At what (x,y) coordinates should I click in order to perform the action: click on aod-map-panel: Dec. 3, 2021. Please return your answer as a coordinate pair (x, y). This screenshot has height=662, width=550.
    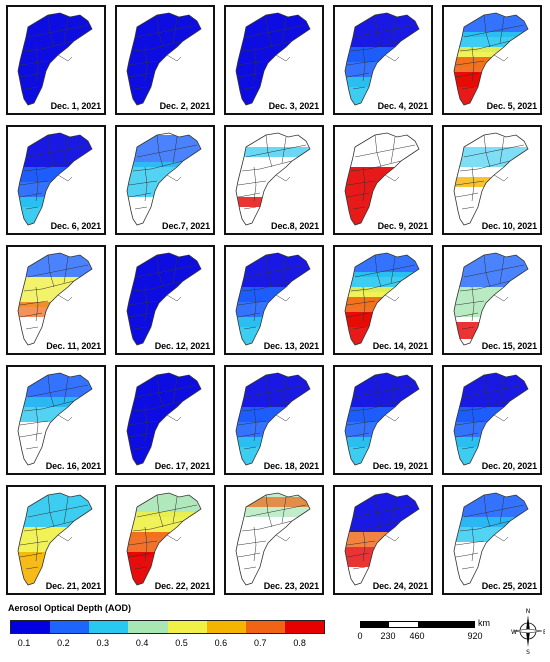
    Looking at the image, I should click on (274, 60).